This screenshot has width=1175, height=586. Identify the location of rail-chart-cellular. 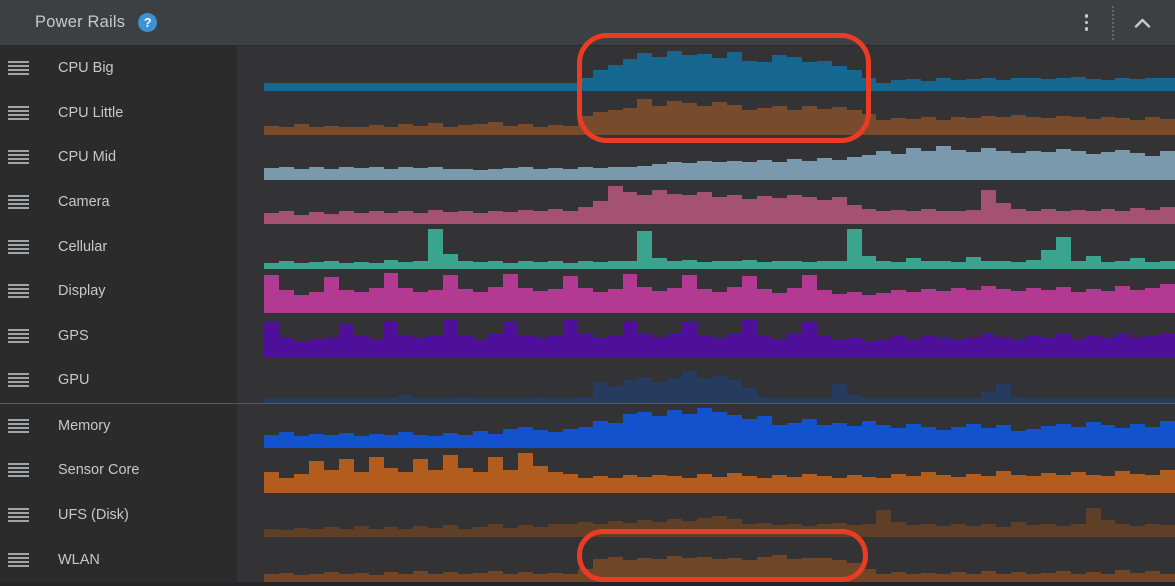
(706, 246).